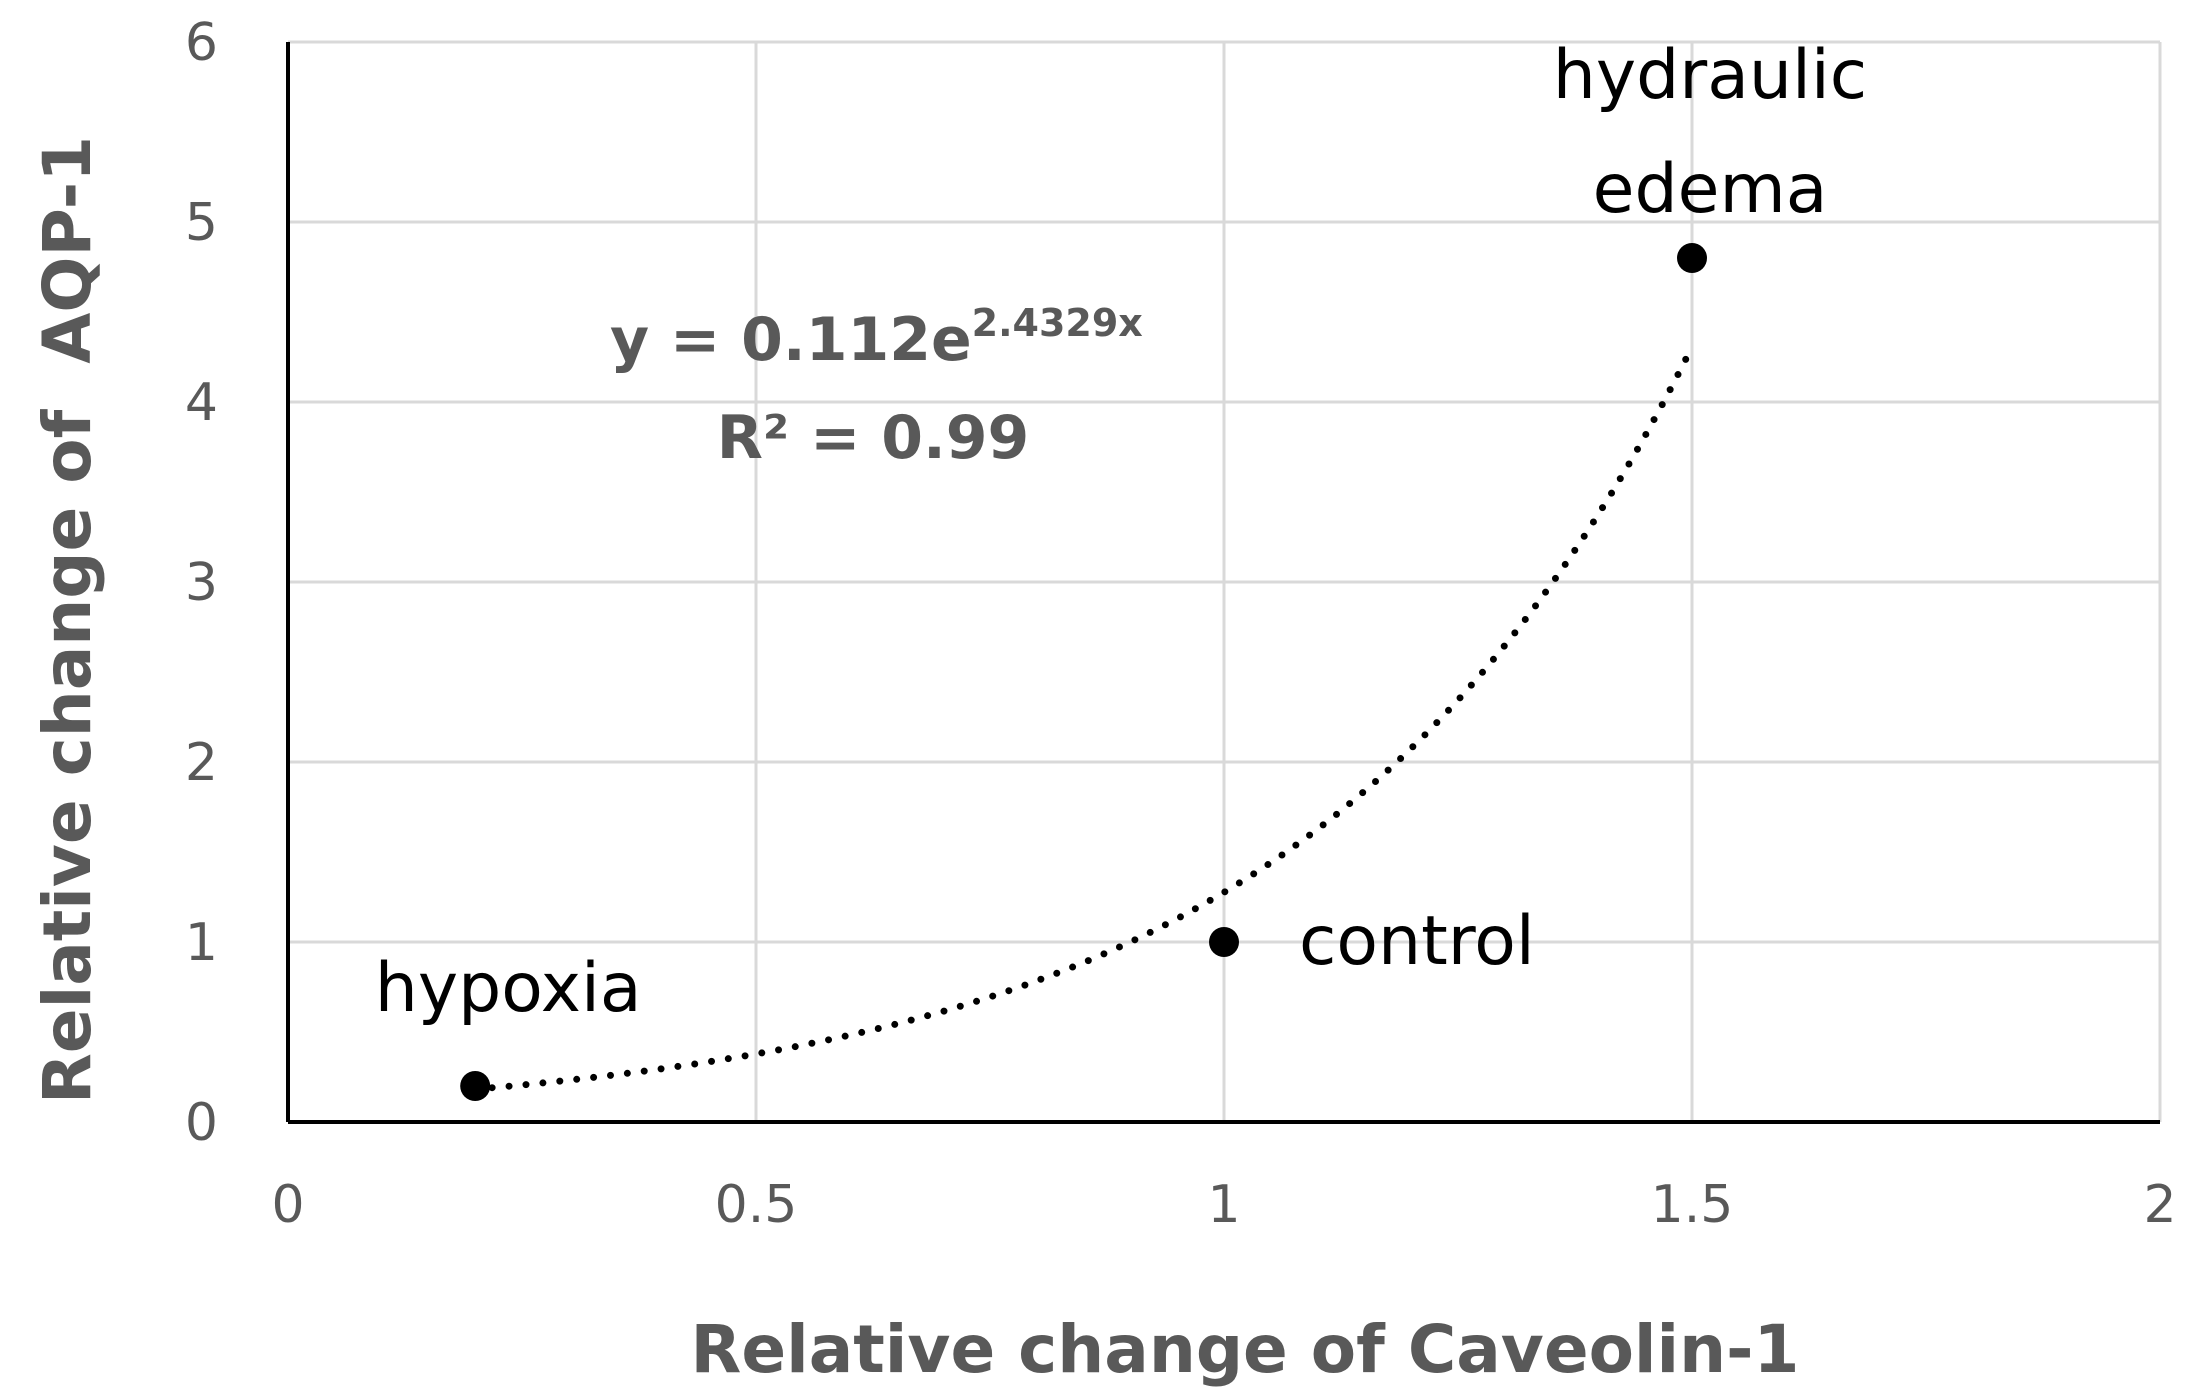 This screenshot has height=1400, width=2190. I want to click on trendline-equation-main: y = 0.112e, so click(791, 340).